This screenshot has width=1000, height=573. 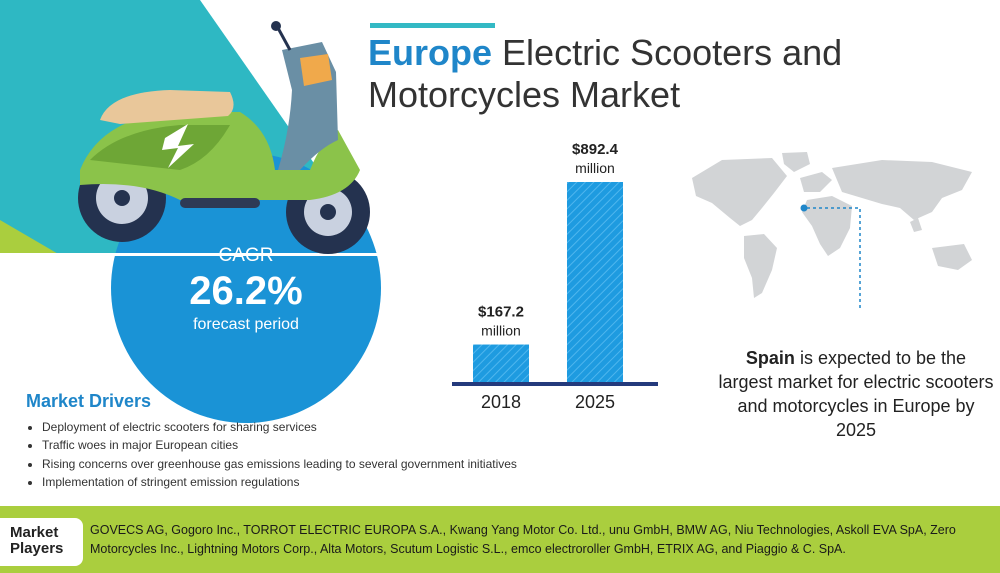 I want to click on x-tick-label: 2025, so click(x=595, y=402).